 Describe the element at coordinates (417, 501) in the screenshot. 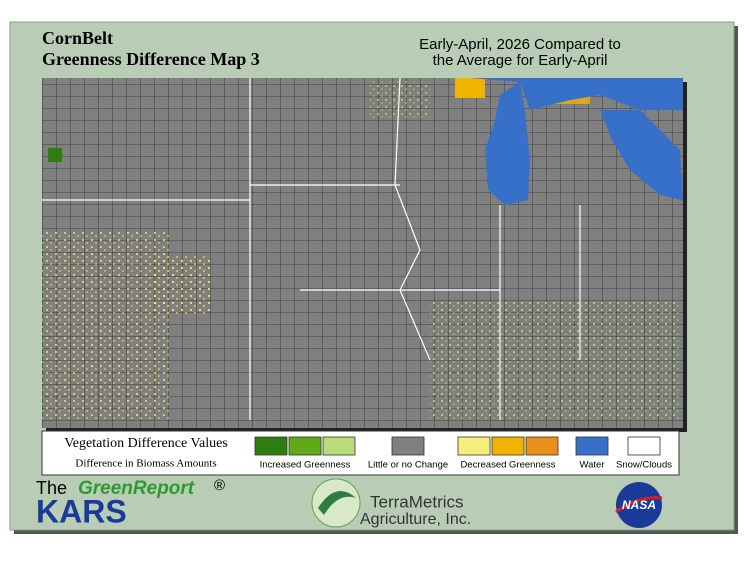

I see `terrametrics: TerraMetrics` at that location.